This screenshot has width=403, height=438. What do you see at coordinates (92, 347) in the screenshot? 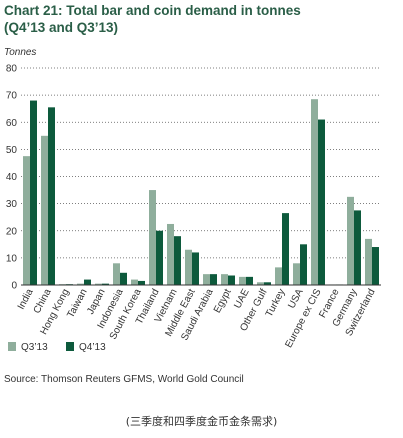
I see `legend-label: Q4’13` at bounding box center [92, 347].